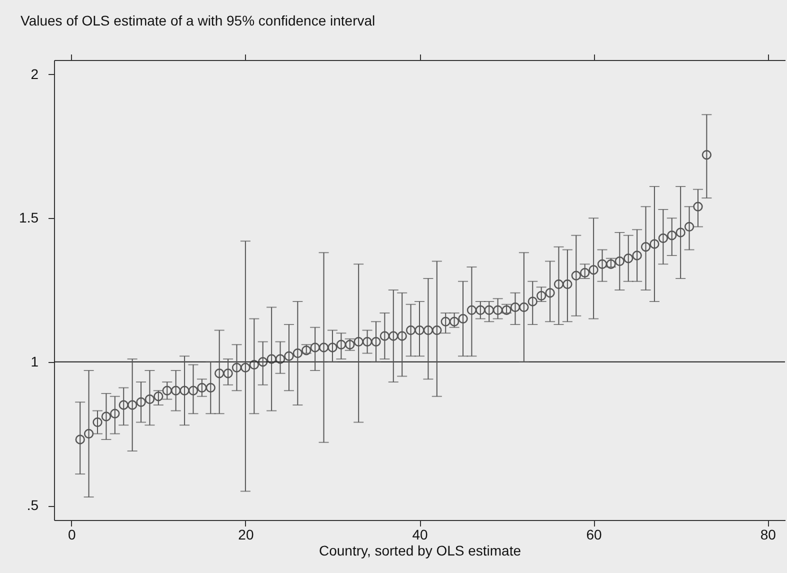 This screenshot has width=787, height=573. Describe the element at coordinates (34, 361) in the screenshot. I see `y-tick-label: 1` at that location.